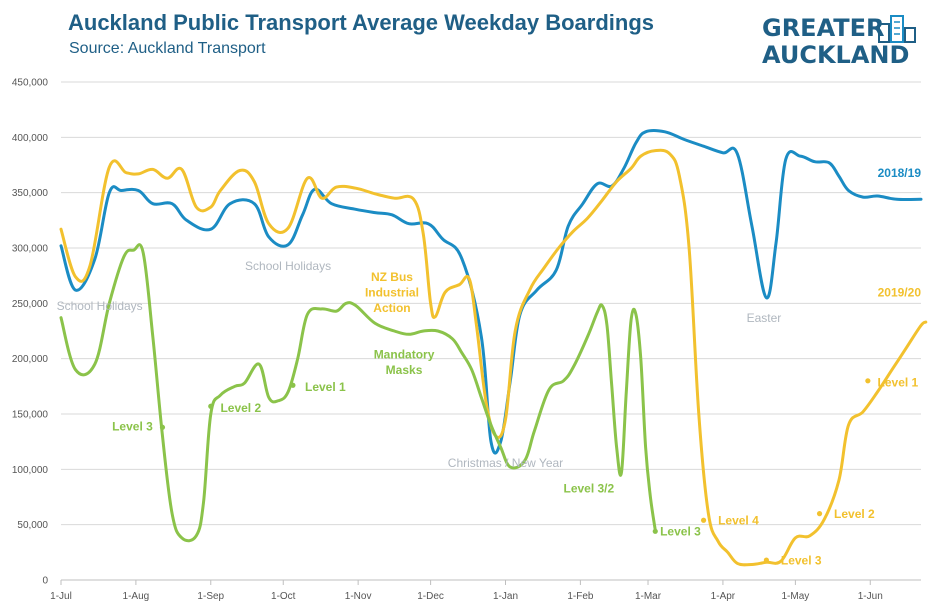  I want to click on x-tick-label: 1-Aug, so click(136, 596).